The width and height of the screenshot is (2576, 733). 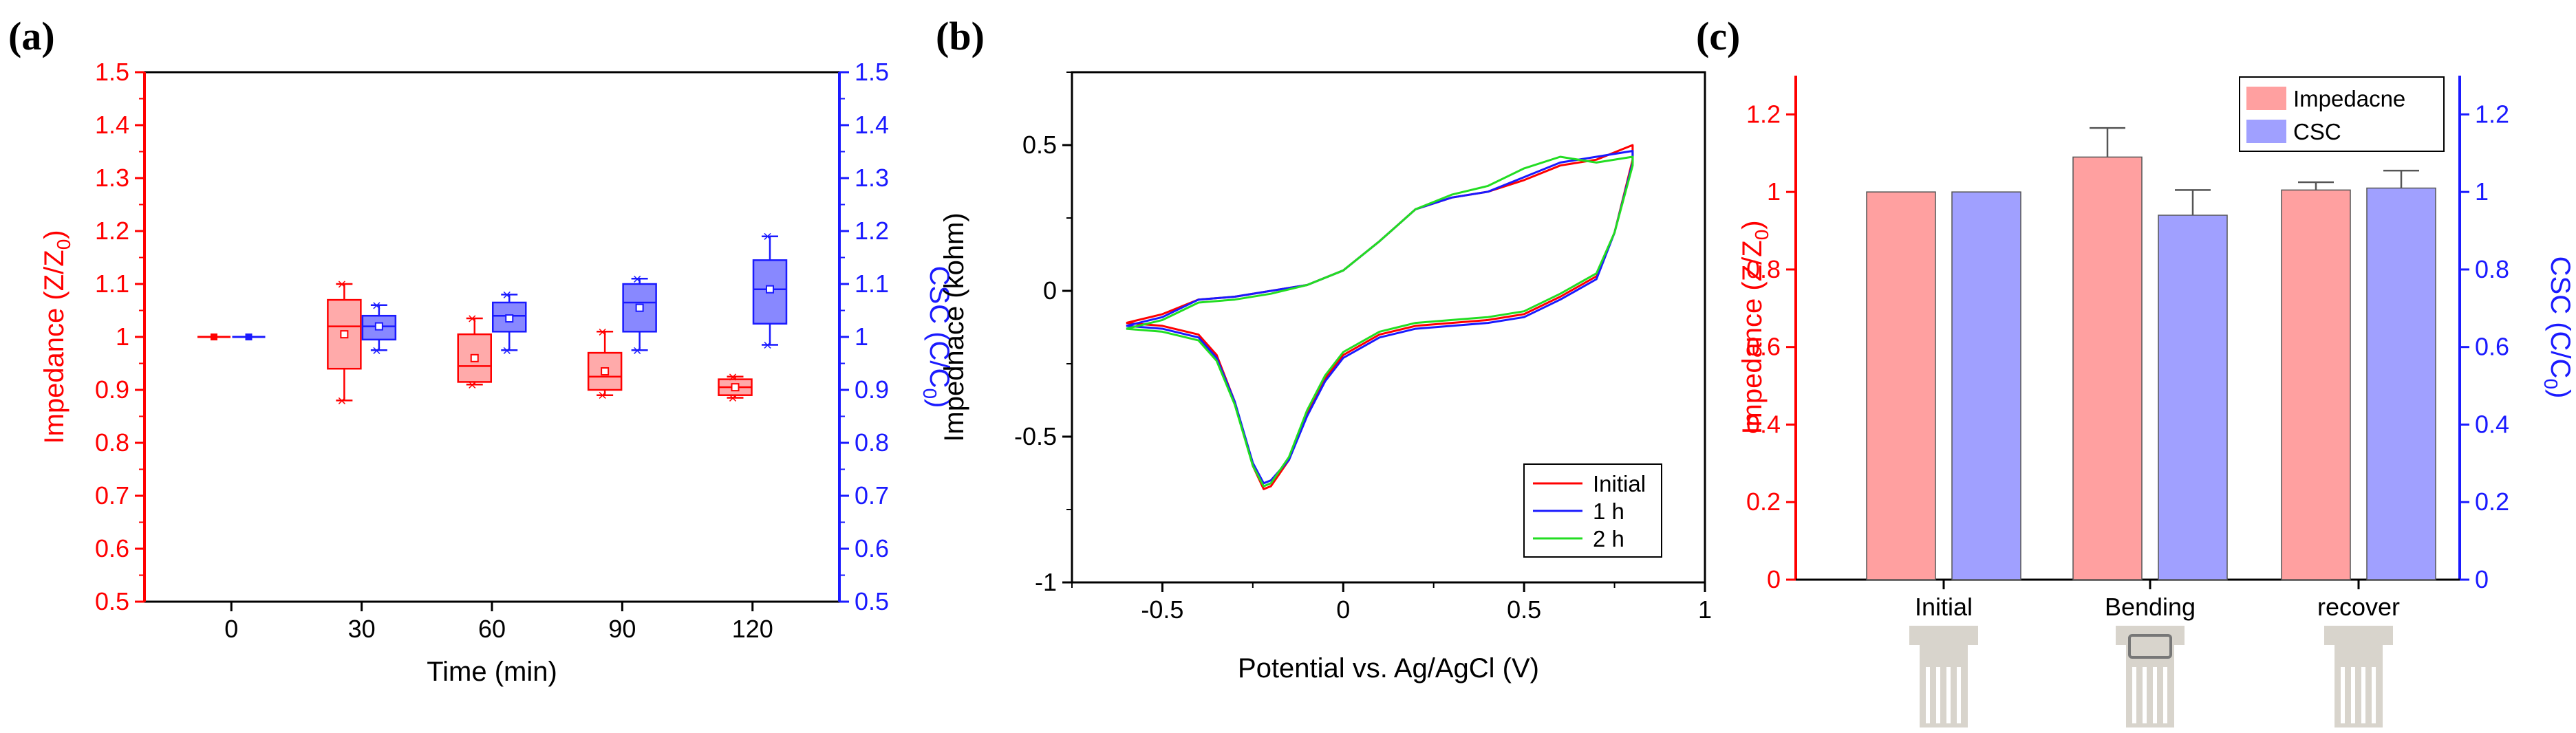 What do you see at coordinates (2492, 114) in the screenshot?
I see `c-right-ytick-label: 1.2` at bounding box center [2492, 114].